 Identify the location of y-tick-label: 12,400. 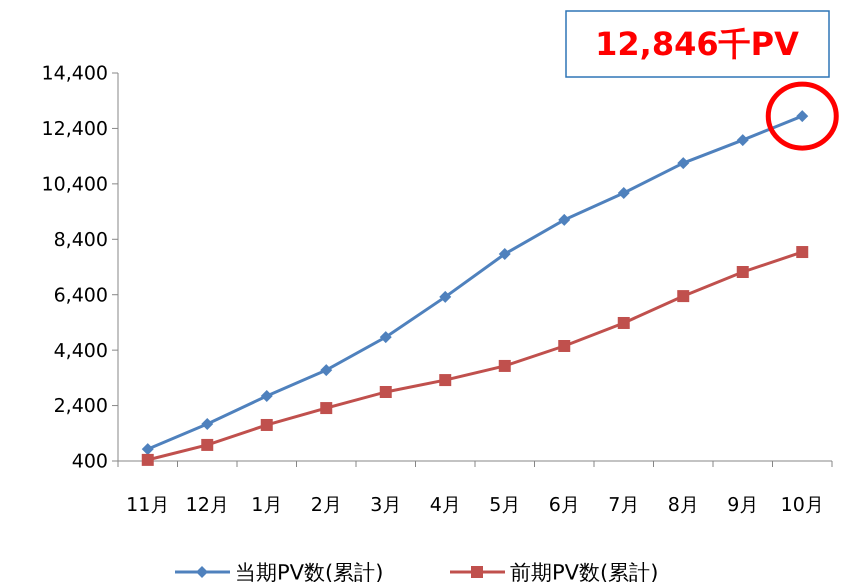
(75, 129).